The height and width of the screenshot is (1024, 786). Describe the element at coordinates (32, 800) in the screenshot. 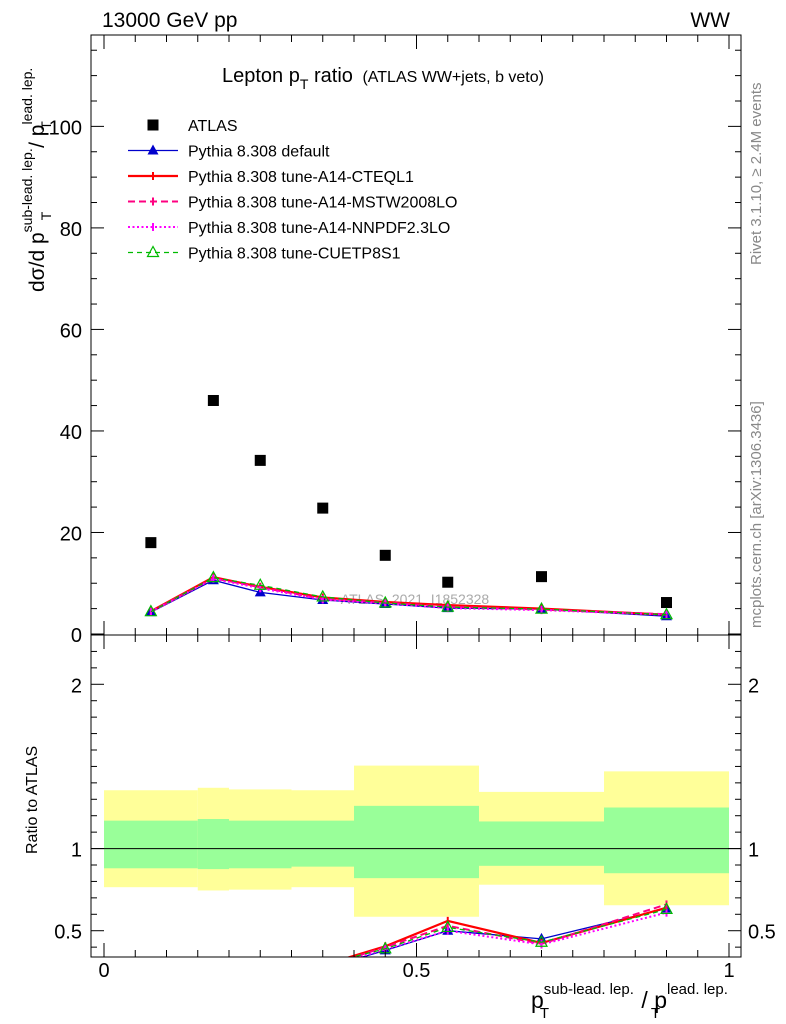

I see `ratio-y-axis-label: Ratio to ATLAS` at that location.